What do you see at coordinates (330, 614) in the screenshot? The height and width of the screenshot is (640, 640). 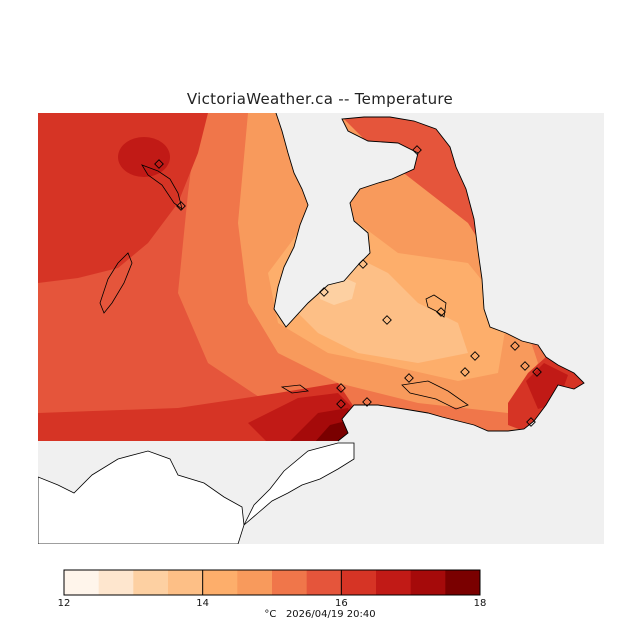 I see `legend-timestamp: 2026/04/19 20:40` at bounding box center [330, 614].